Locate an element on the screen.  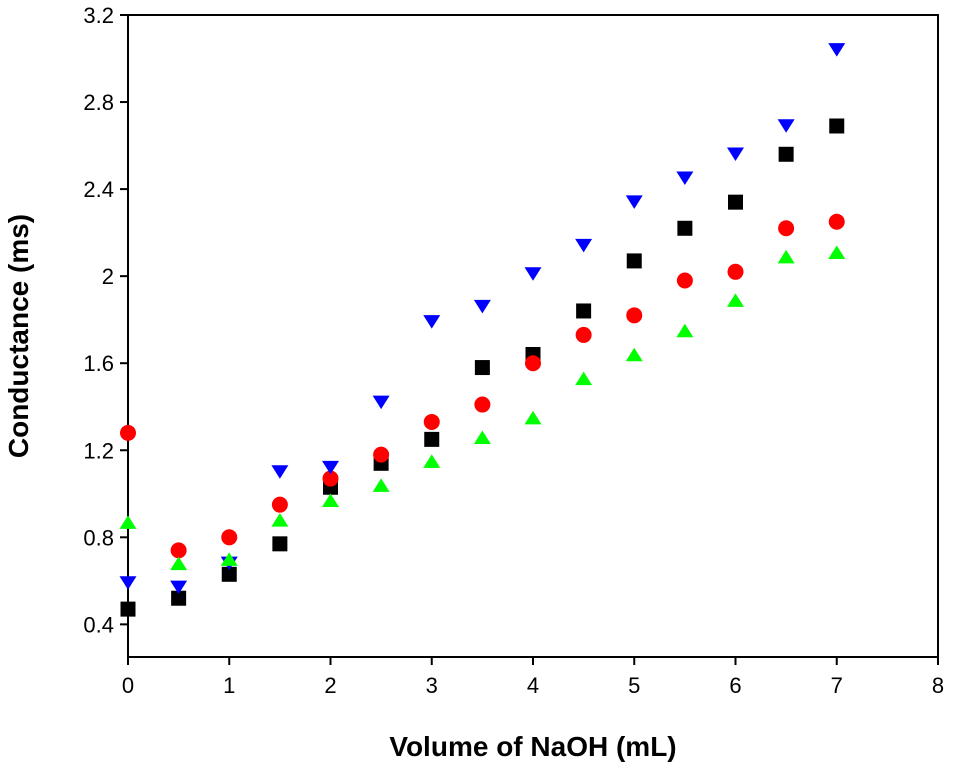
y-tick-label: 0.8 is located at coordinates (98, 537).